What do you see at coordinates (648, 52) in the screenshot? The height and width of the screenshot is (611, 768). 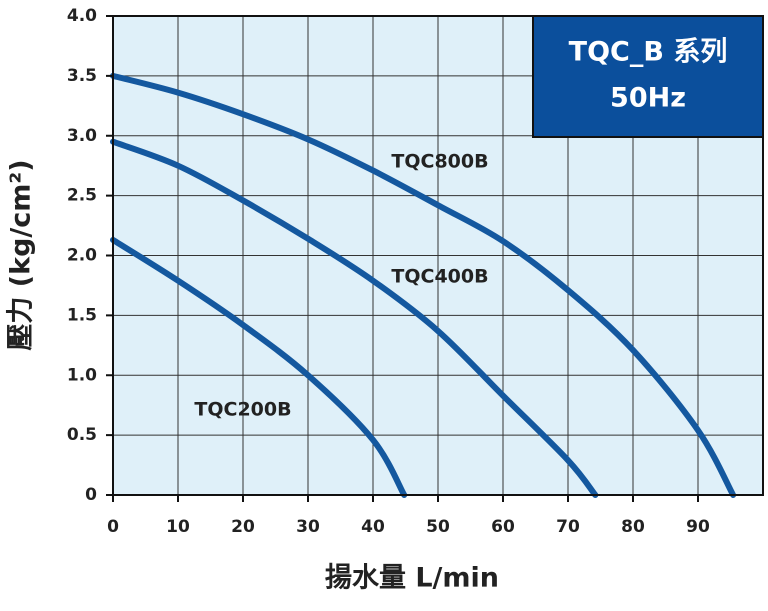 I see `chart-title: TQC_B 系列` at bounding box center [648, 52].